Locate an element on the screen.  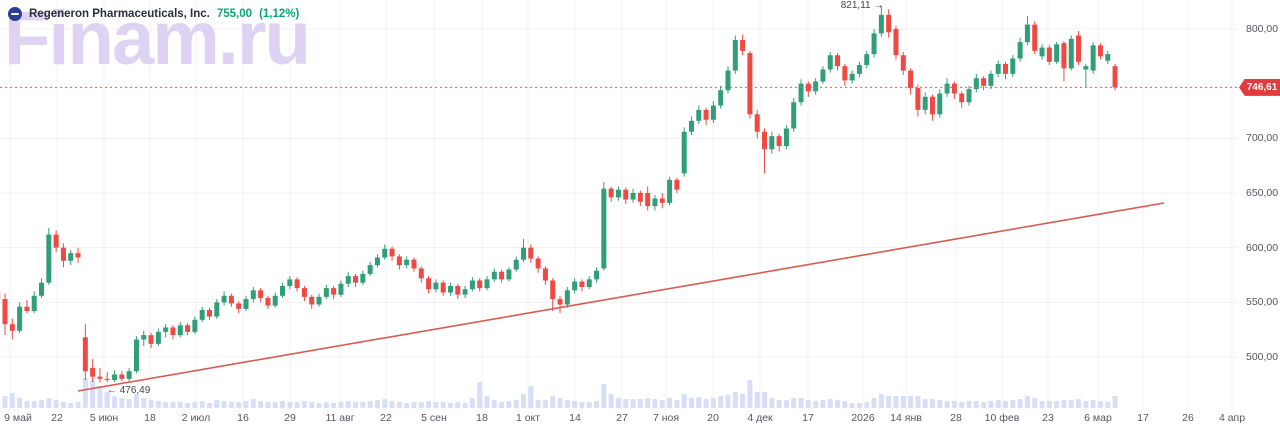
x-axis-label: 2026 is located at coordinates (863, 418).